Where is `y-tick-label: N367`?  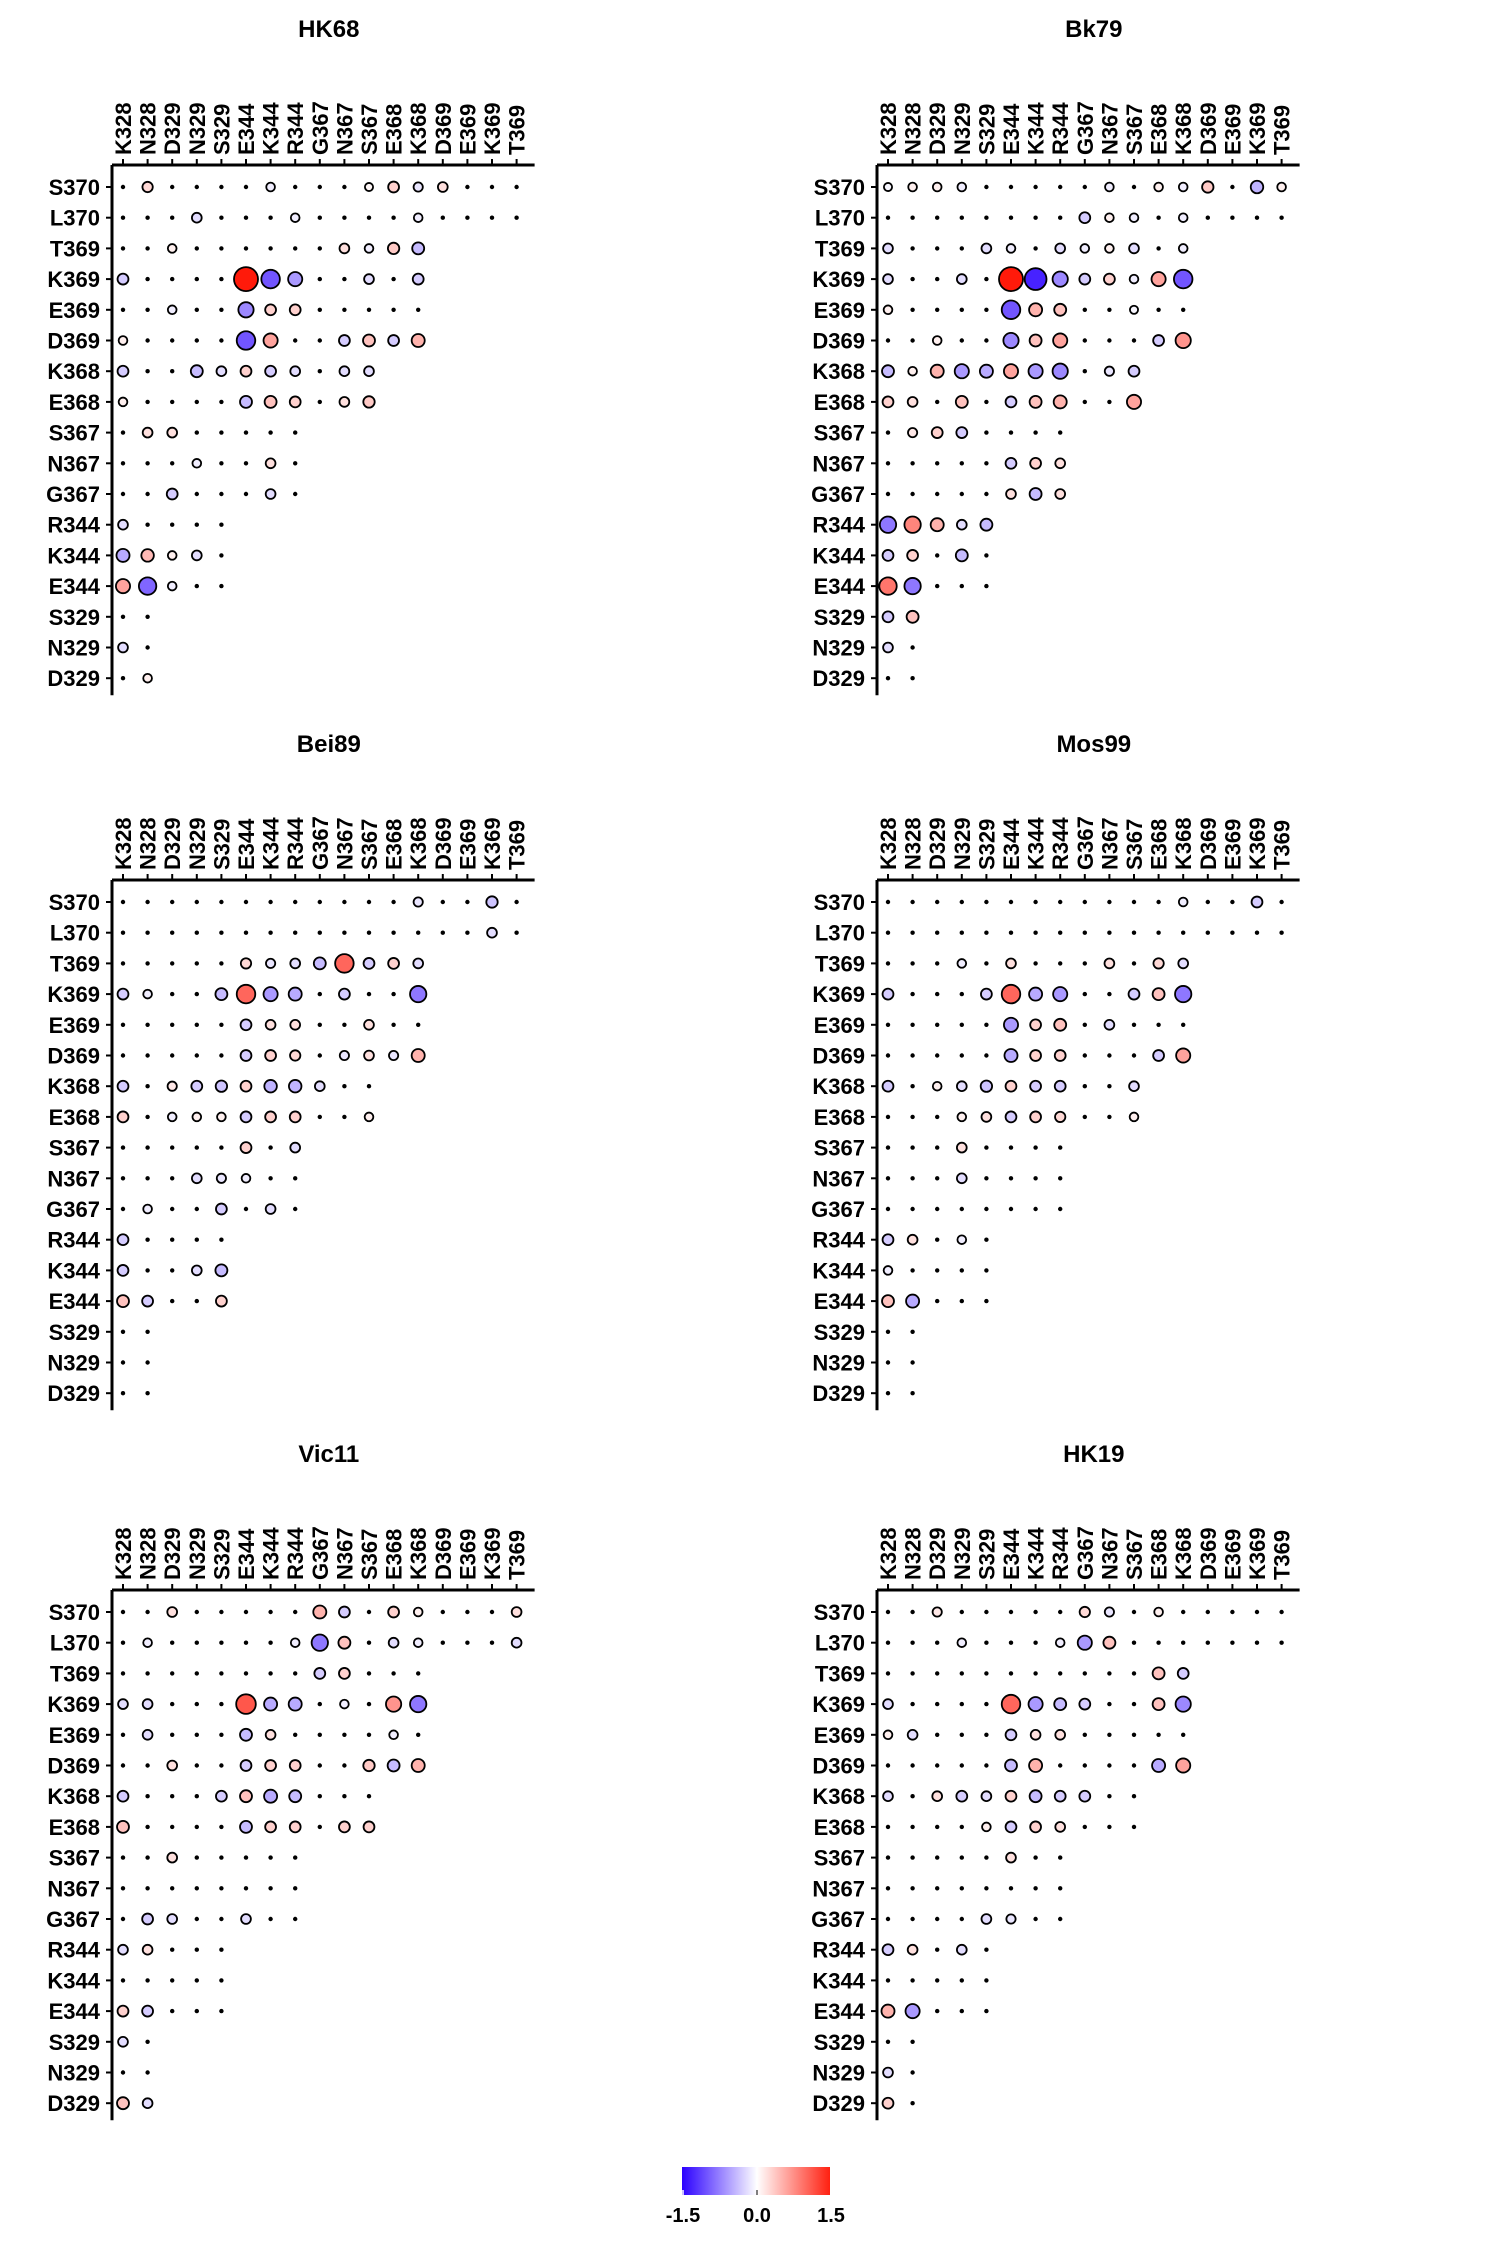
y-tick-label: N367 is located at coordinates (838, 463).